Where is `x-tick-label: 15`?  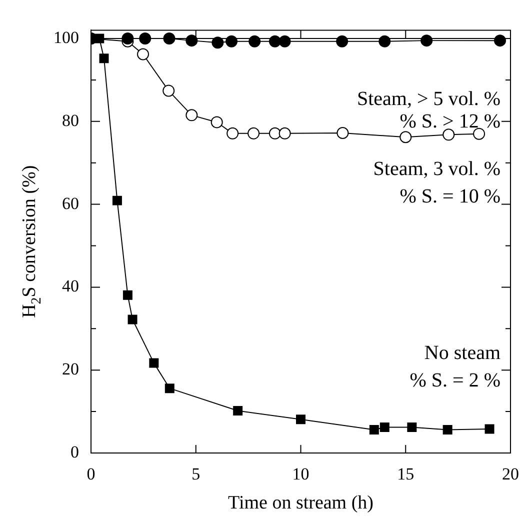
x-tick-label: 15 is located at coordinates (405, 474).